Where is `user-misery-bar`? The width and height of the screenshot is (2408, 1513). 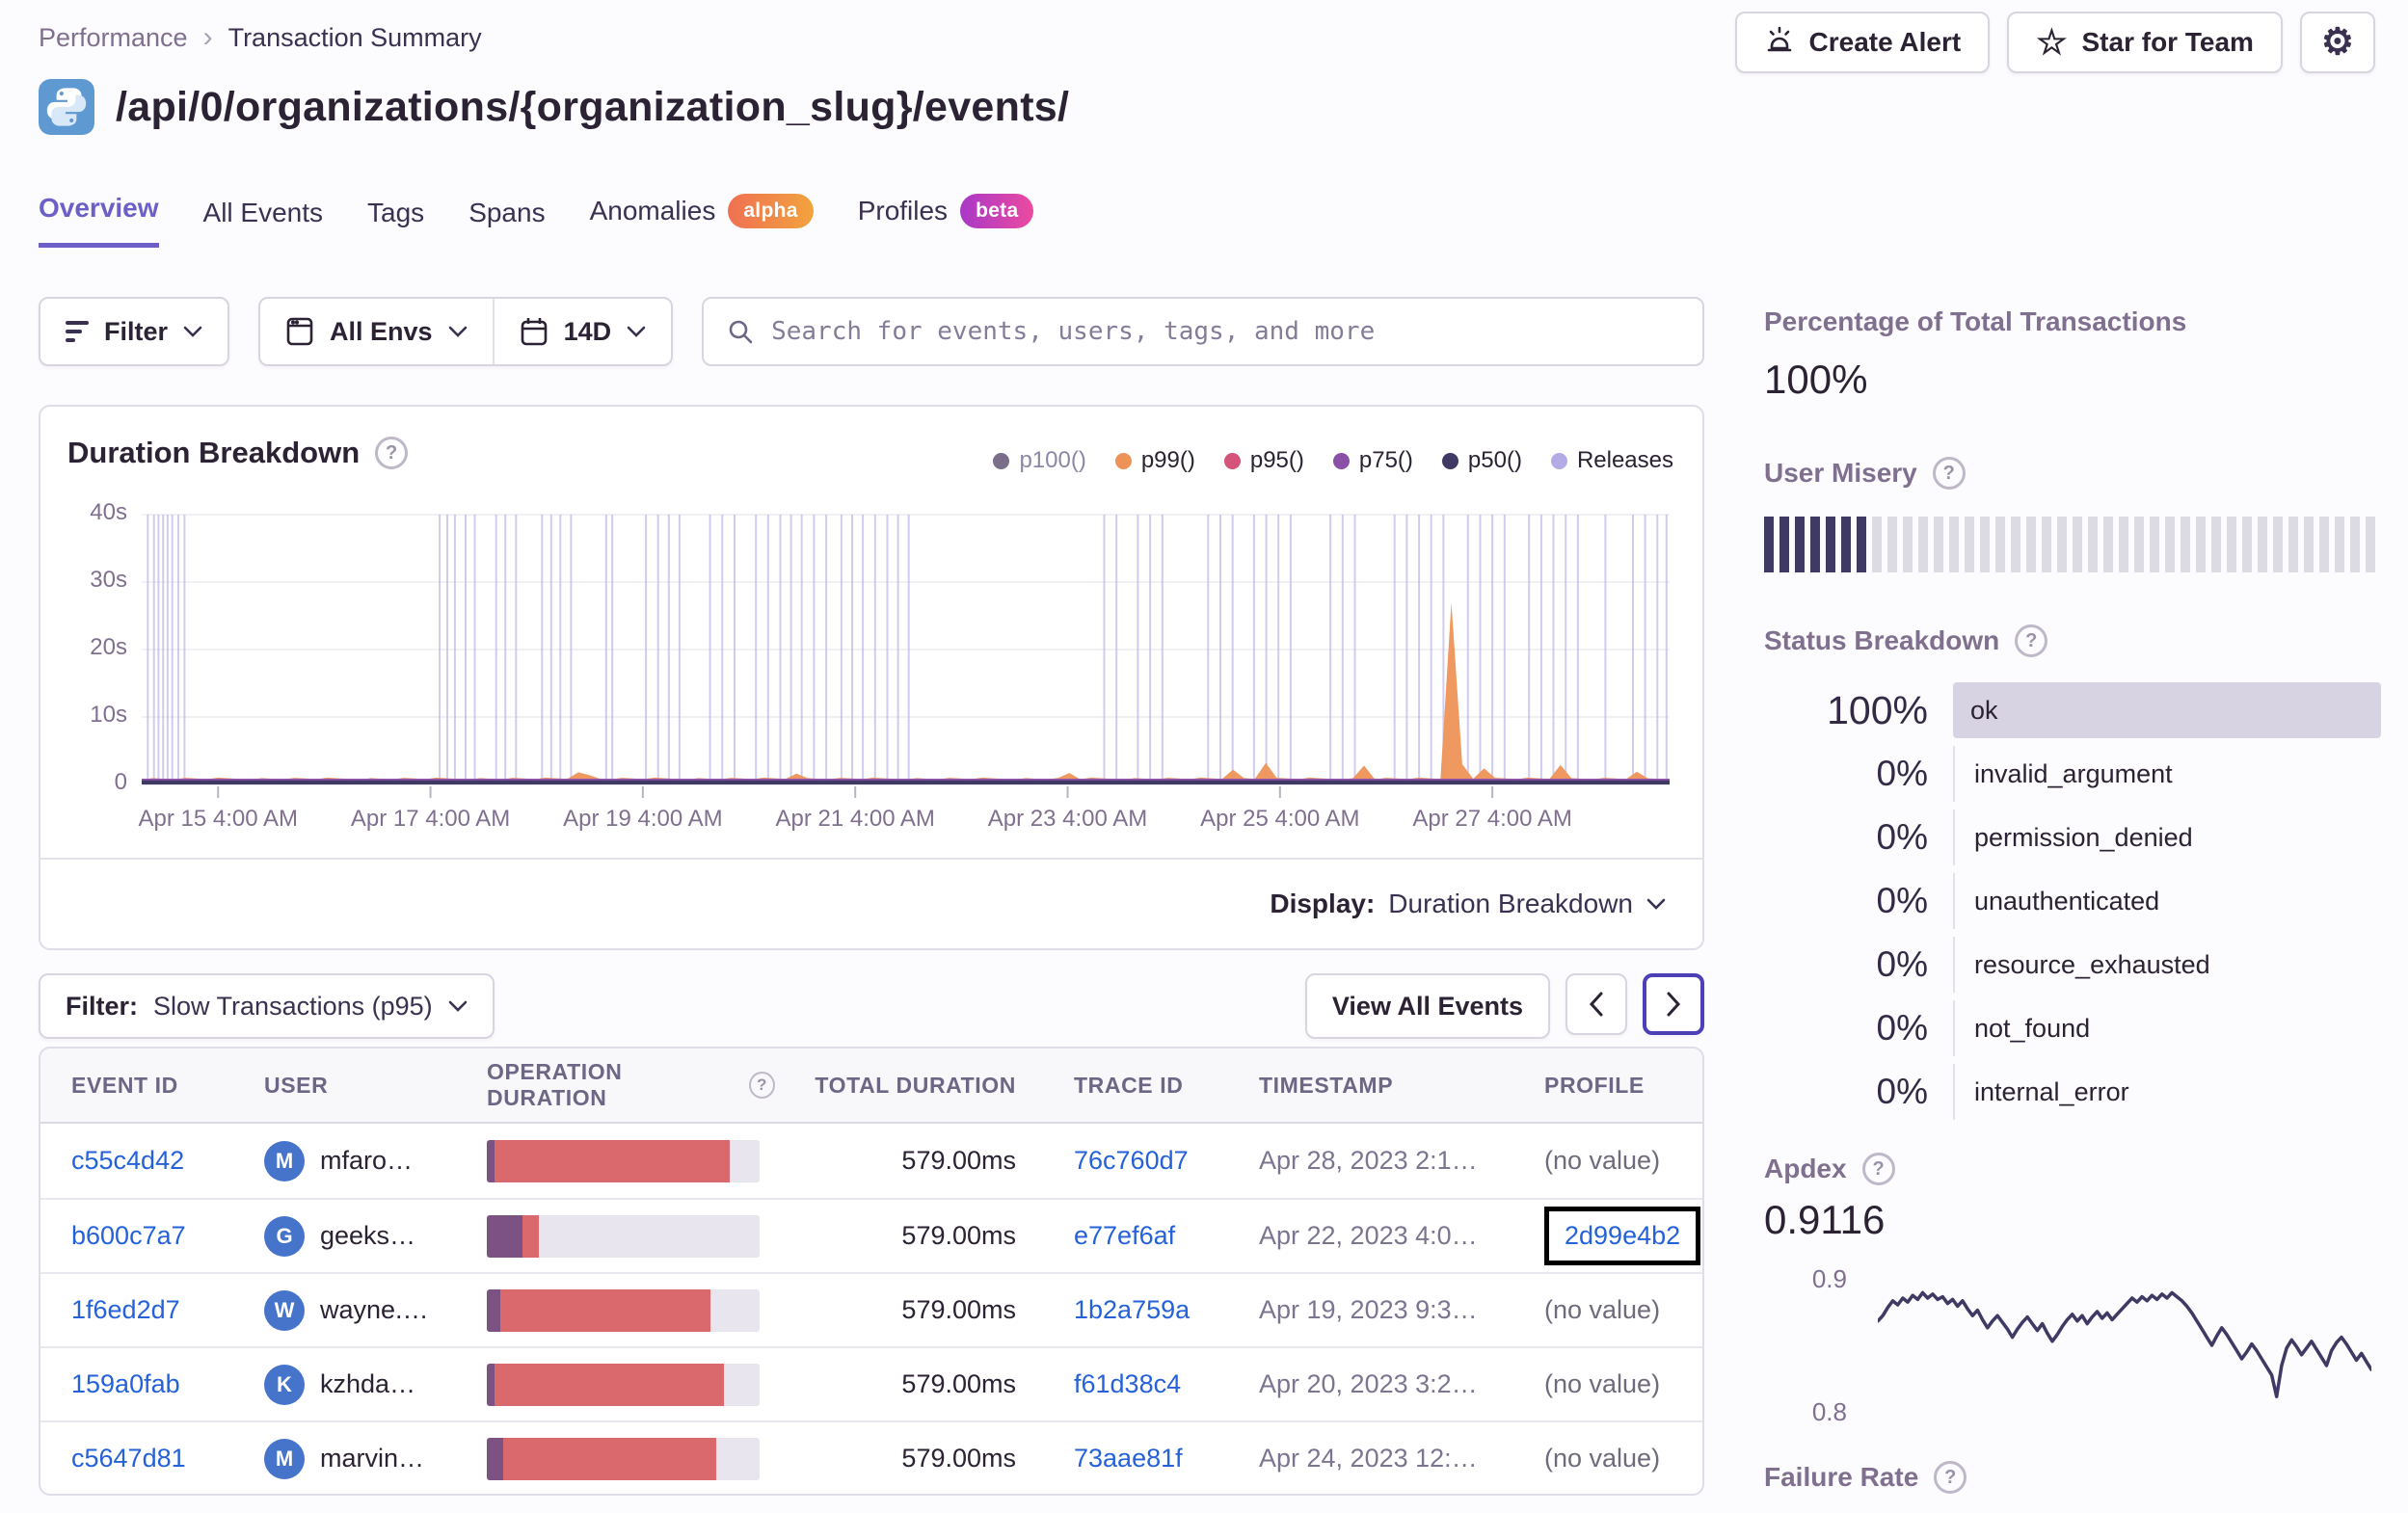 user-misery-bar is located at coordinates (2072, 544).